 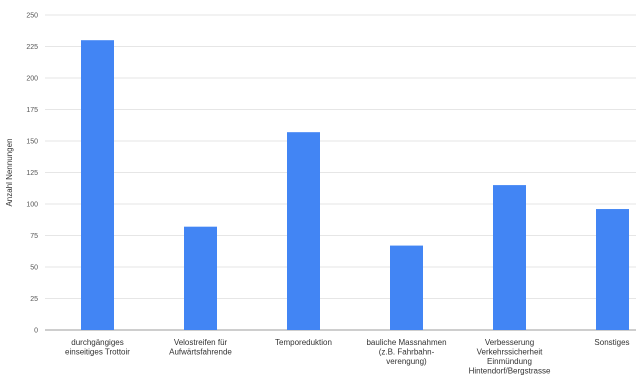 I want to click on y-tick-label: 25, so click(x=34, y=299).